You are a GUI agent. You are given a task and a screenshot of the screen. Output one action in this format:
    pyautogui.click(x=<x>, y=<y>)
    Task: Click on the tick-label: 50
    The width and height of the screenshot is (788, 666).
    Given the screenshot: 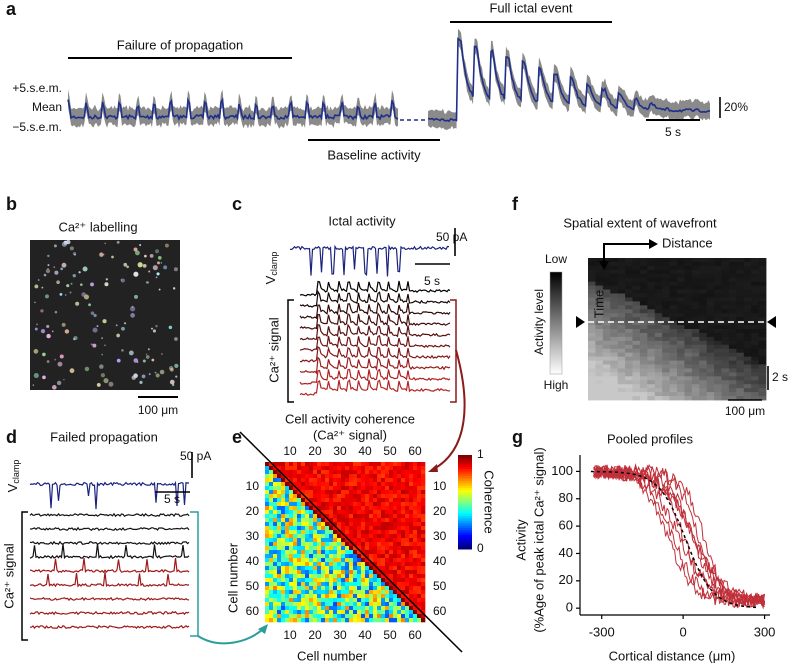 What is the action you would take?
    pyautogui.click(x=390, y=451)
    